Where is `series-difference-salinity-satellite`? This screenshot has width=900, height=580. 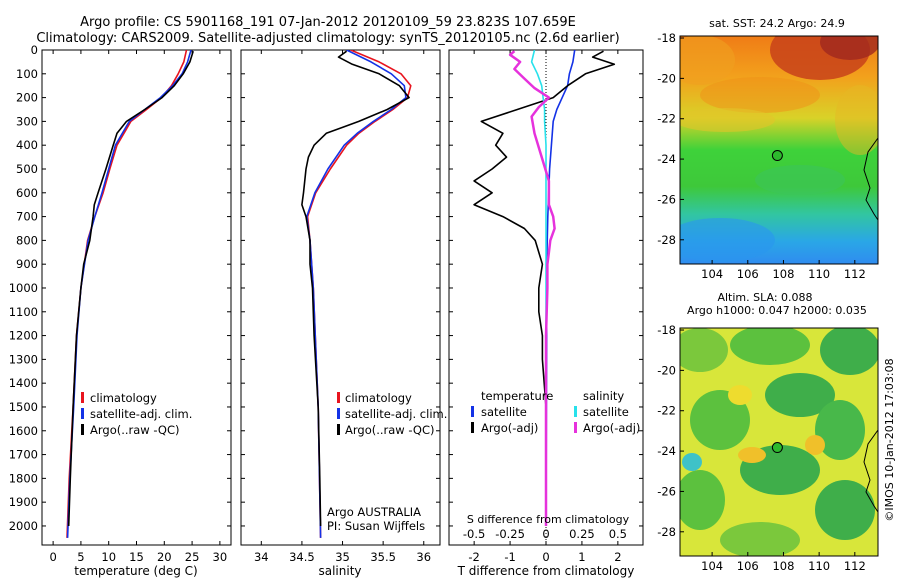
series-difference-salinity-satellite is located at coordinates (538, 288).